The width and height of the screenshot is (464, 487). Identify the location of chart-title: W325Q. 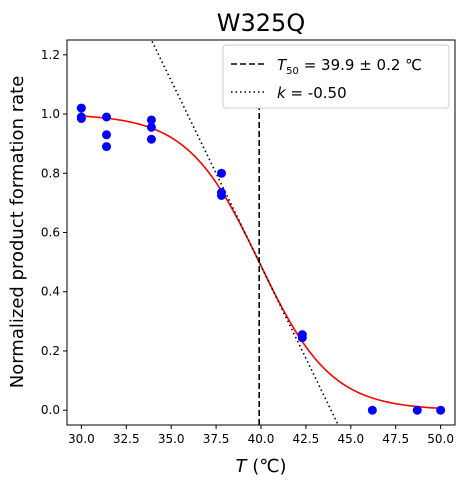
(261, 23).